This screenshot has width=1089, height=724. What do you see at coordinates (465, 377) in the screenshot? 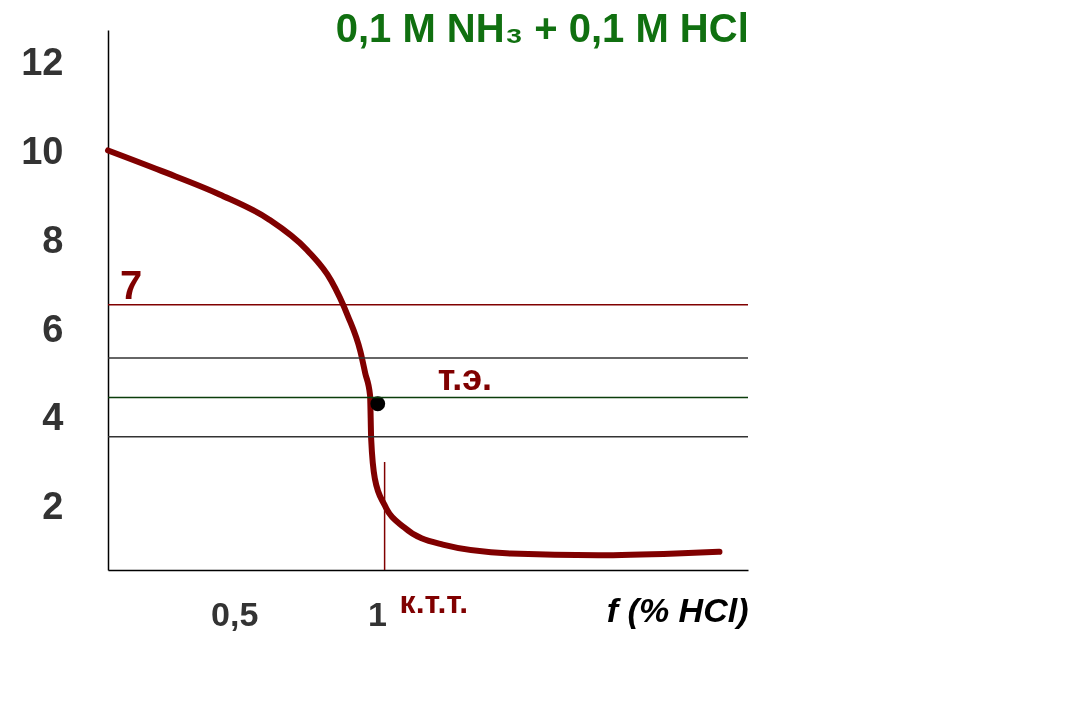
I see `annotation: т.э.` at bounding box center [465, 377].